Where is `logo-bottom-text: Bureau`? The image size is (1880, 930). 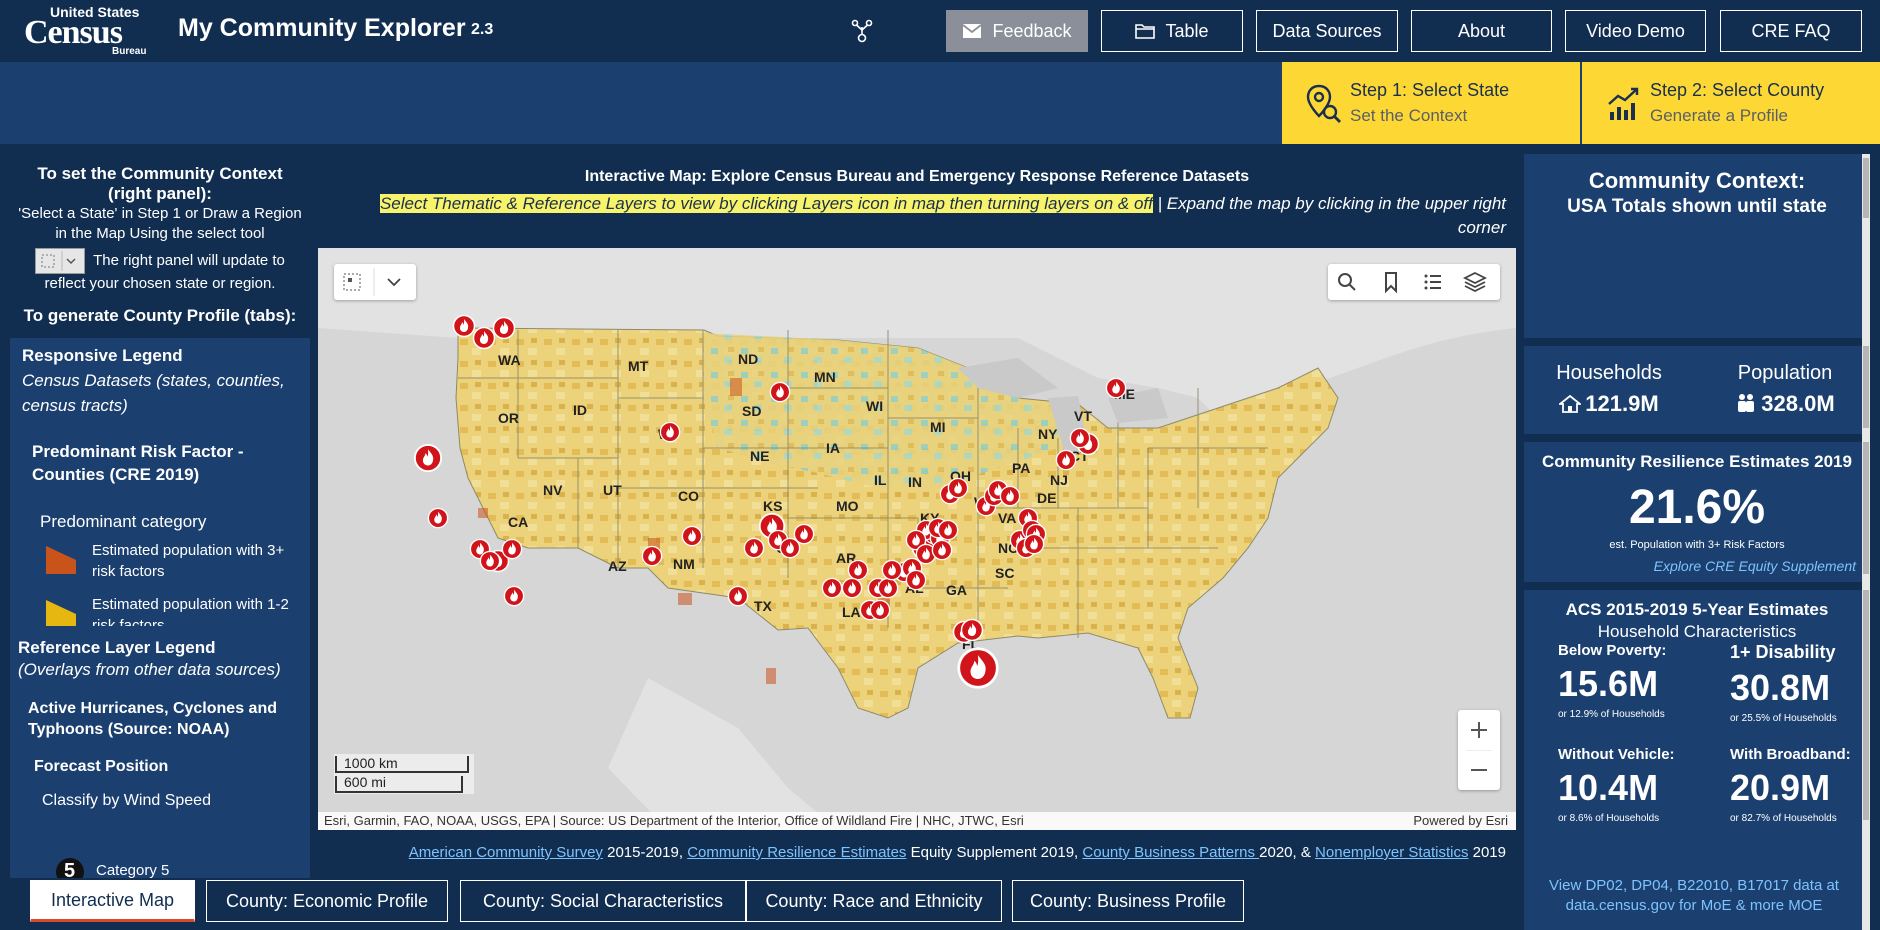 logo-bottom-text: Bureau is located at coordinates (129, 51).